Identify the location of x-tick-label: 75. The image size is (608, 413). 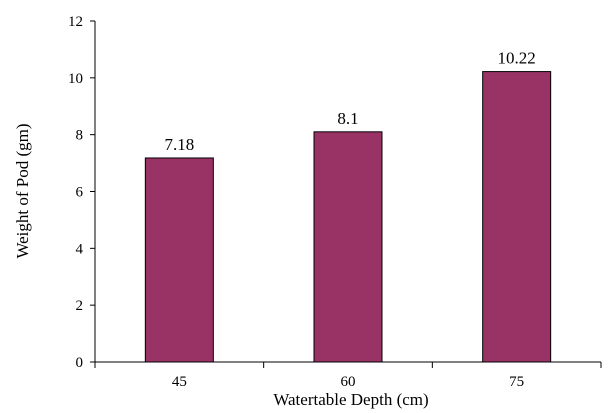
(516, 382).